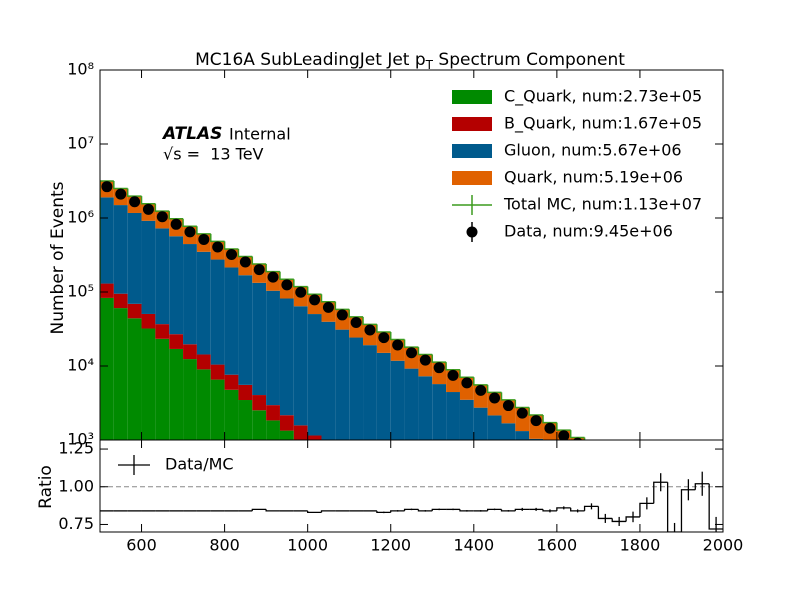 This screenshot has height=599, width=799. What do you see at coordinates (80, 365) in the screenshot?
I see `y-tick-label: 10⁴` at bounding box center [80, 365].